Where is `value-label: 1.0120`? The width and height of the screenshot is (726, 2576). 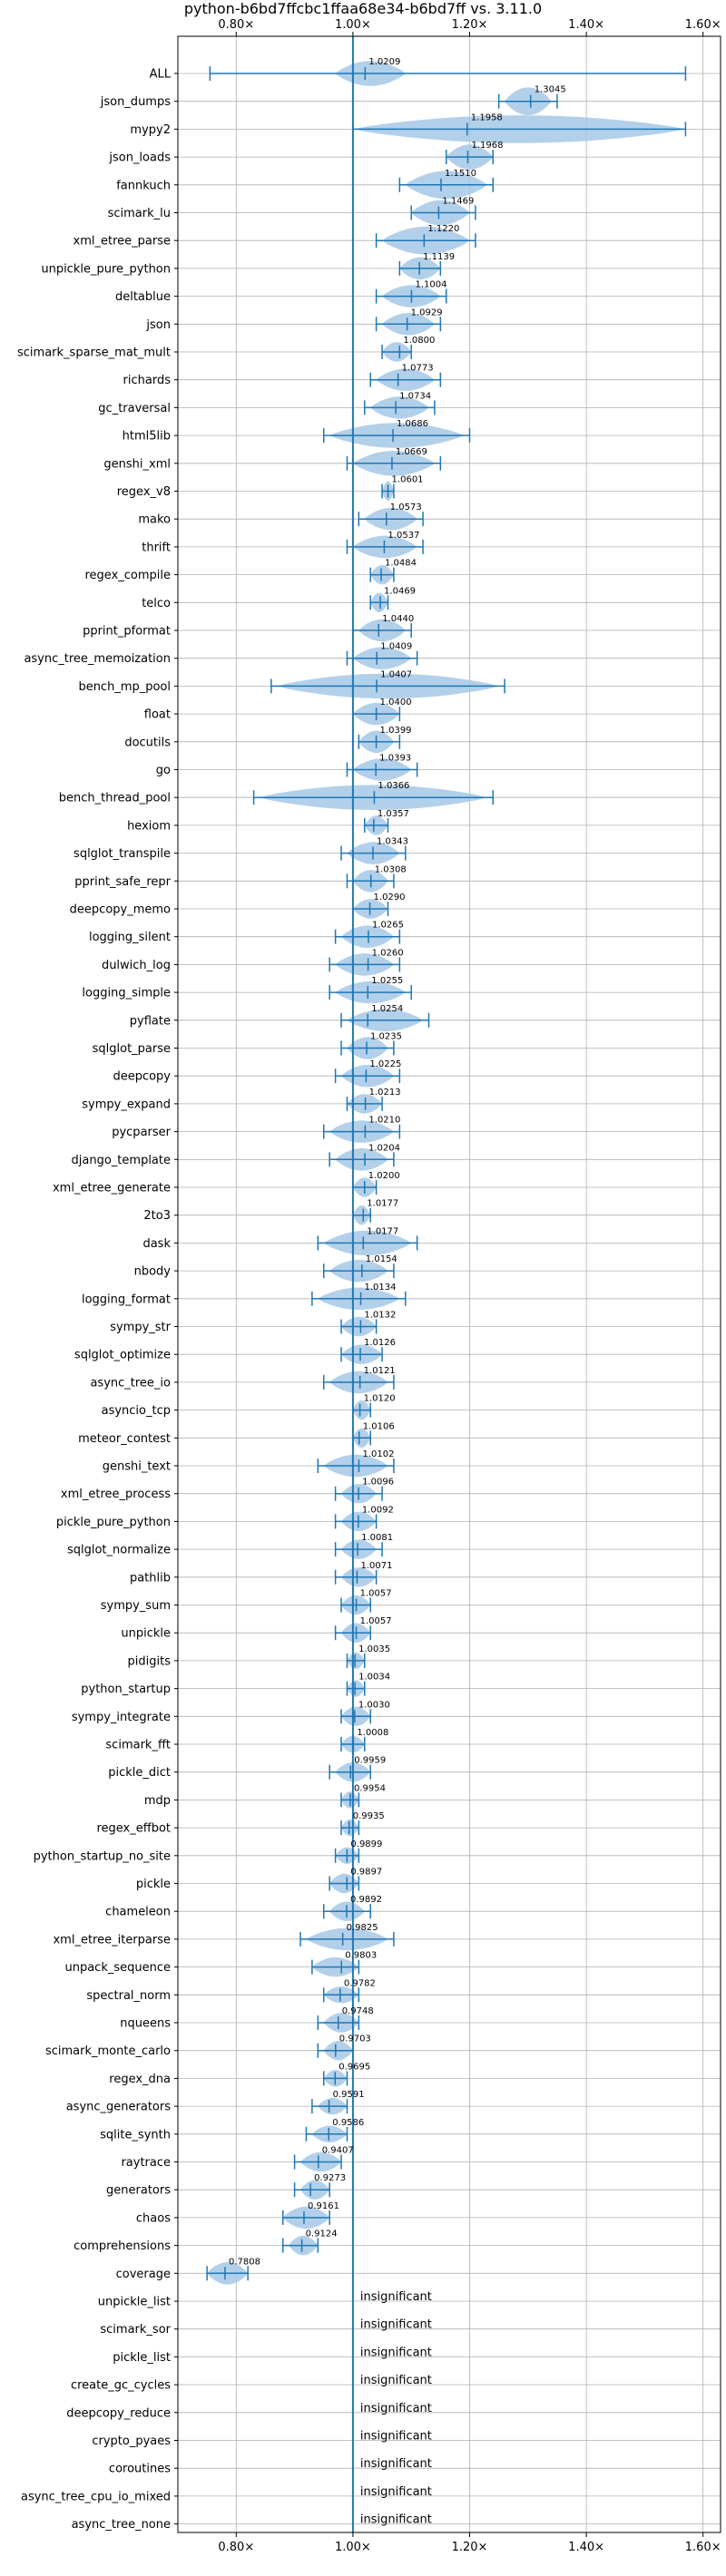 value-label: 1.0120 is located at coordinates (380, 1399).